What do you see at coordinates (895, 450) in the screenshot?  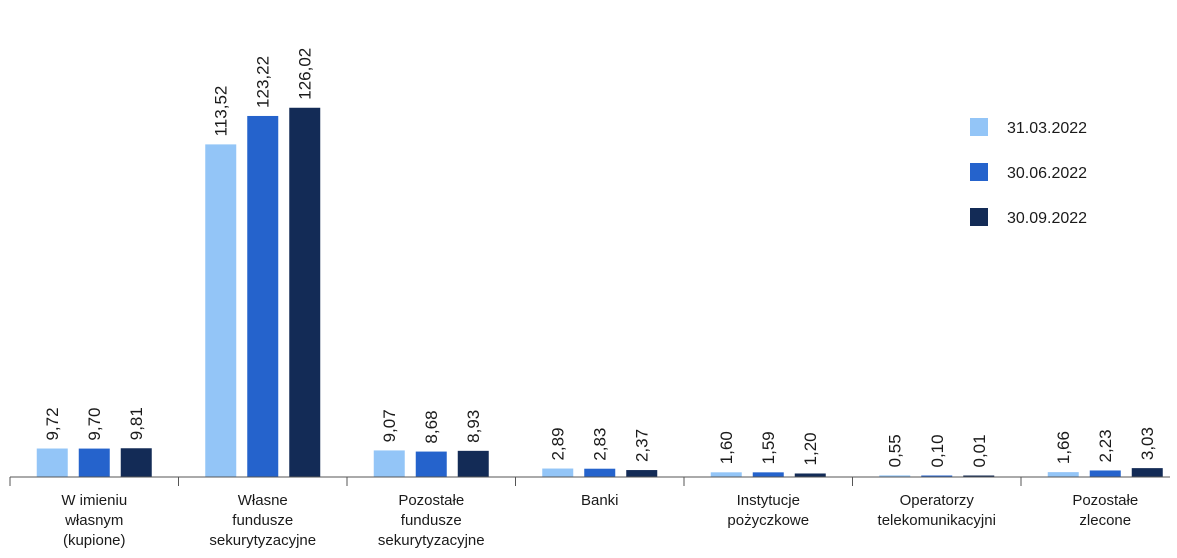 I see `data-label-6-1: 0,55` at bounding box center [895, 450].